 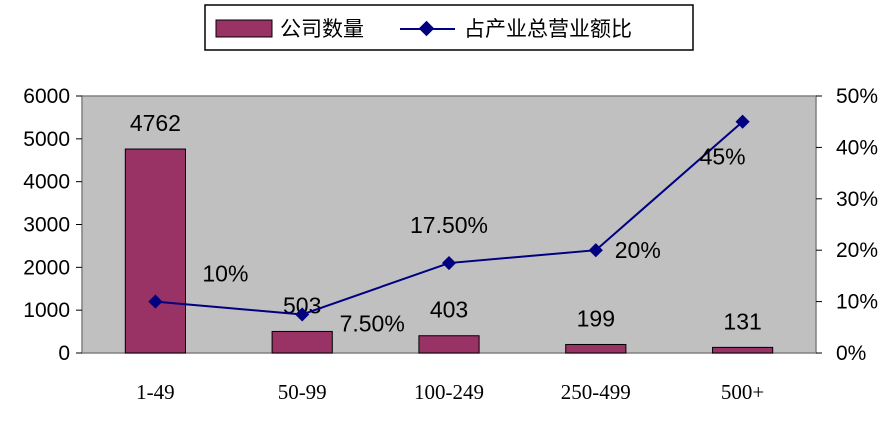 What do you see at coordinates (449, 225) in the screenshot?
I see `line-value-label: 17.50%` at bounding box center [449, 225].